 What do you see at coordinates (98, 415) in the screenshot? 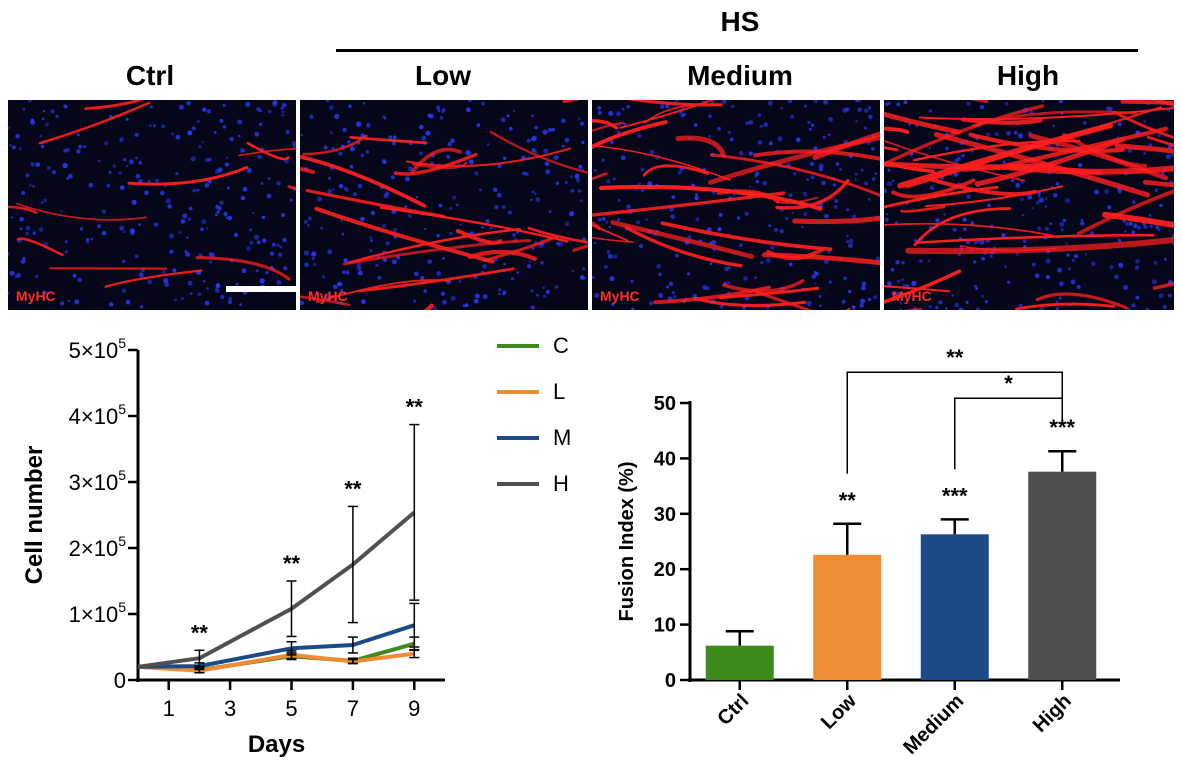
I see `y-tick-label: 4×10⁵` at bounding box center [98, 415].